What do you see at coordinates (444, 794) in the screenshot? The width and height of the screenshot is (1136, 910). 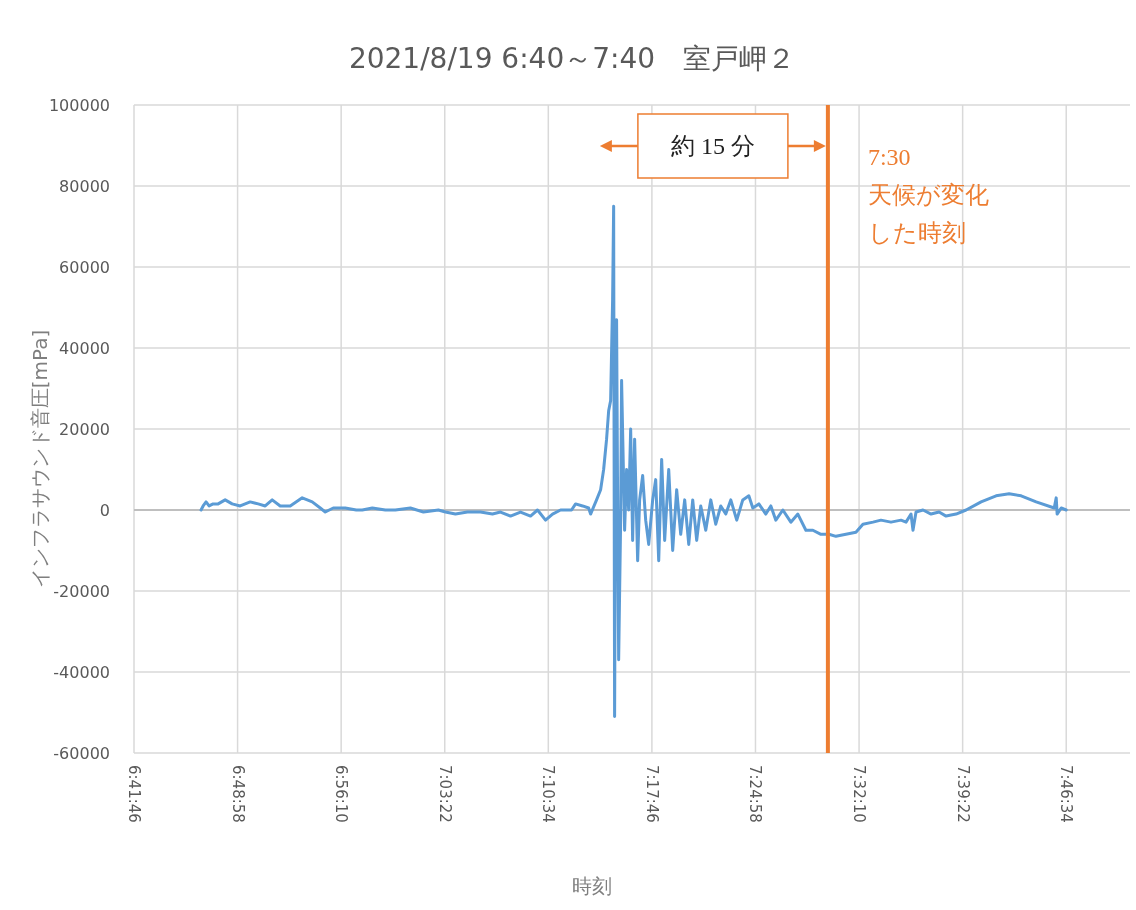 I see `x-tick-label: 7:03:22` at bounding box center [444, 794].